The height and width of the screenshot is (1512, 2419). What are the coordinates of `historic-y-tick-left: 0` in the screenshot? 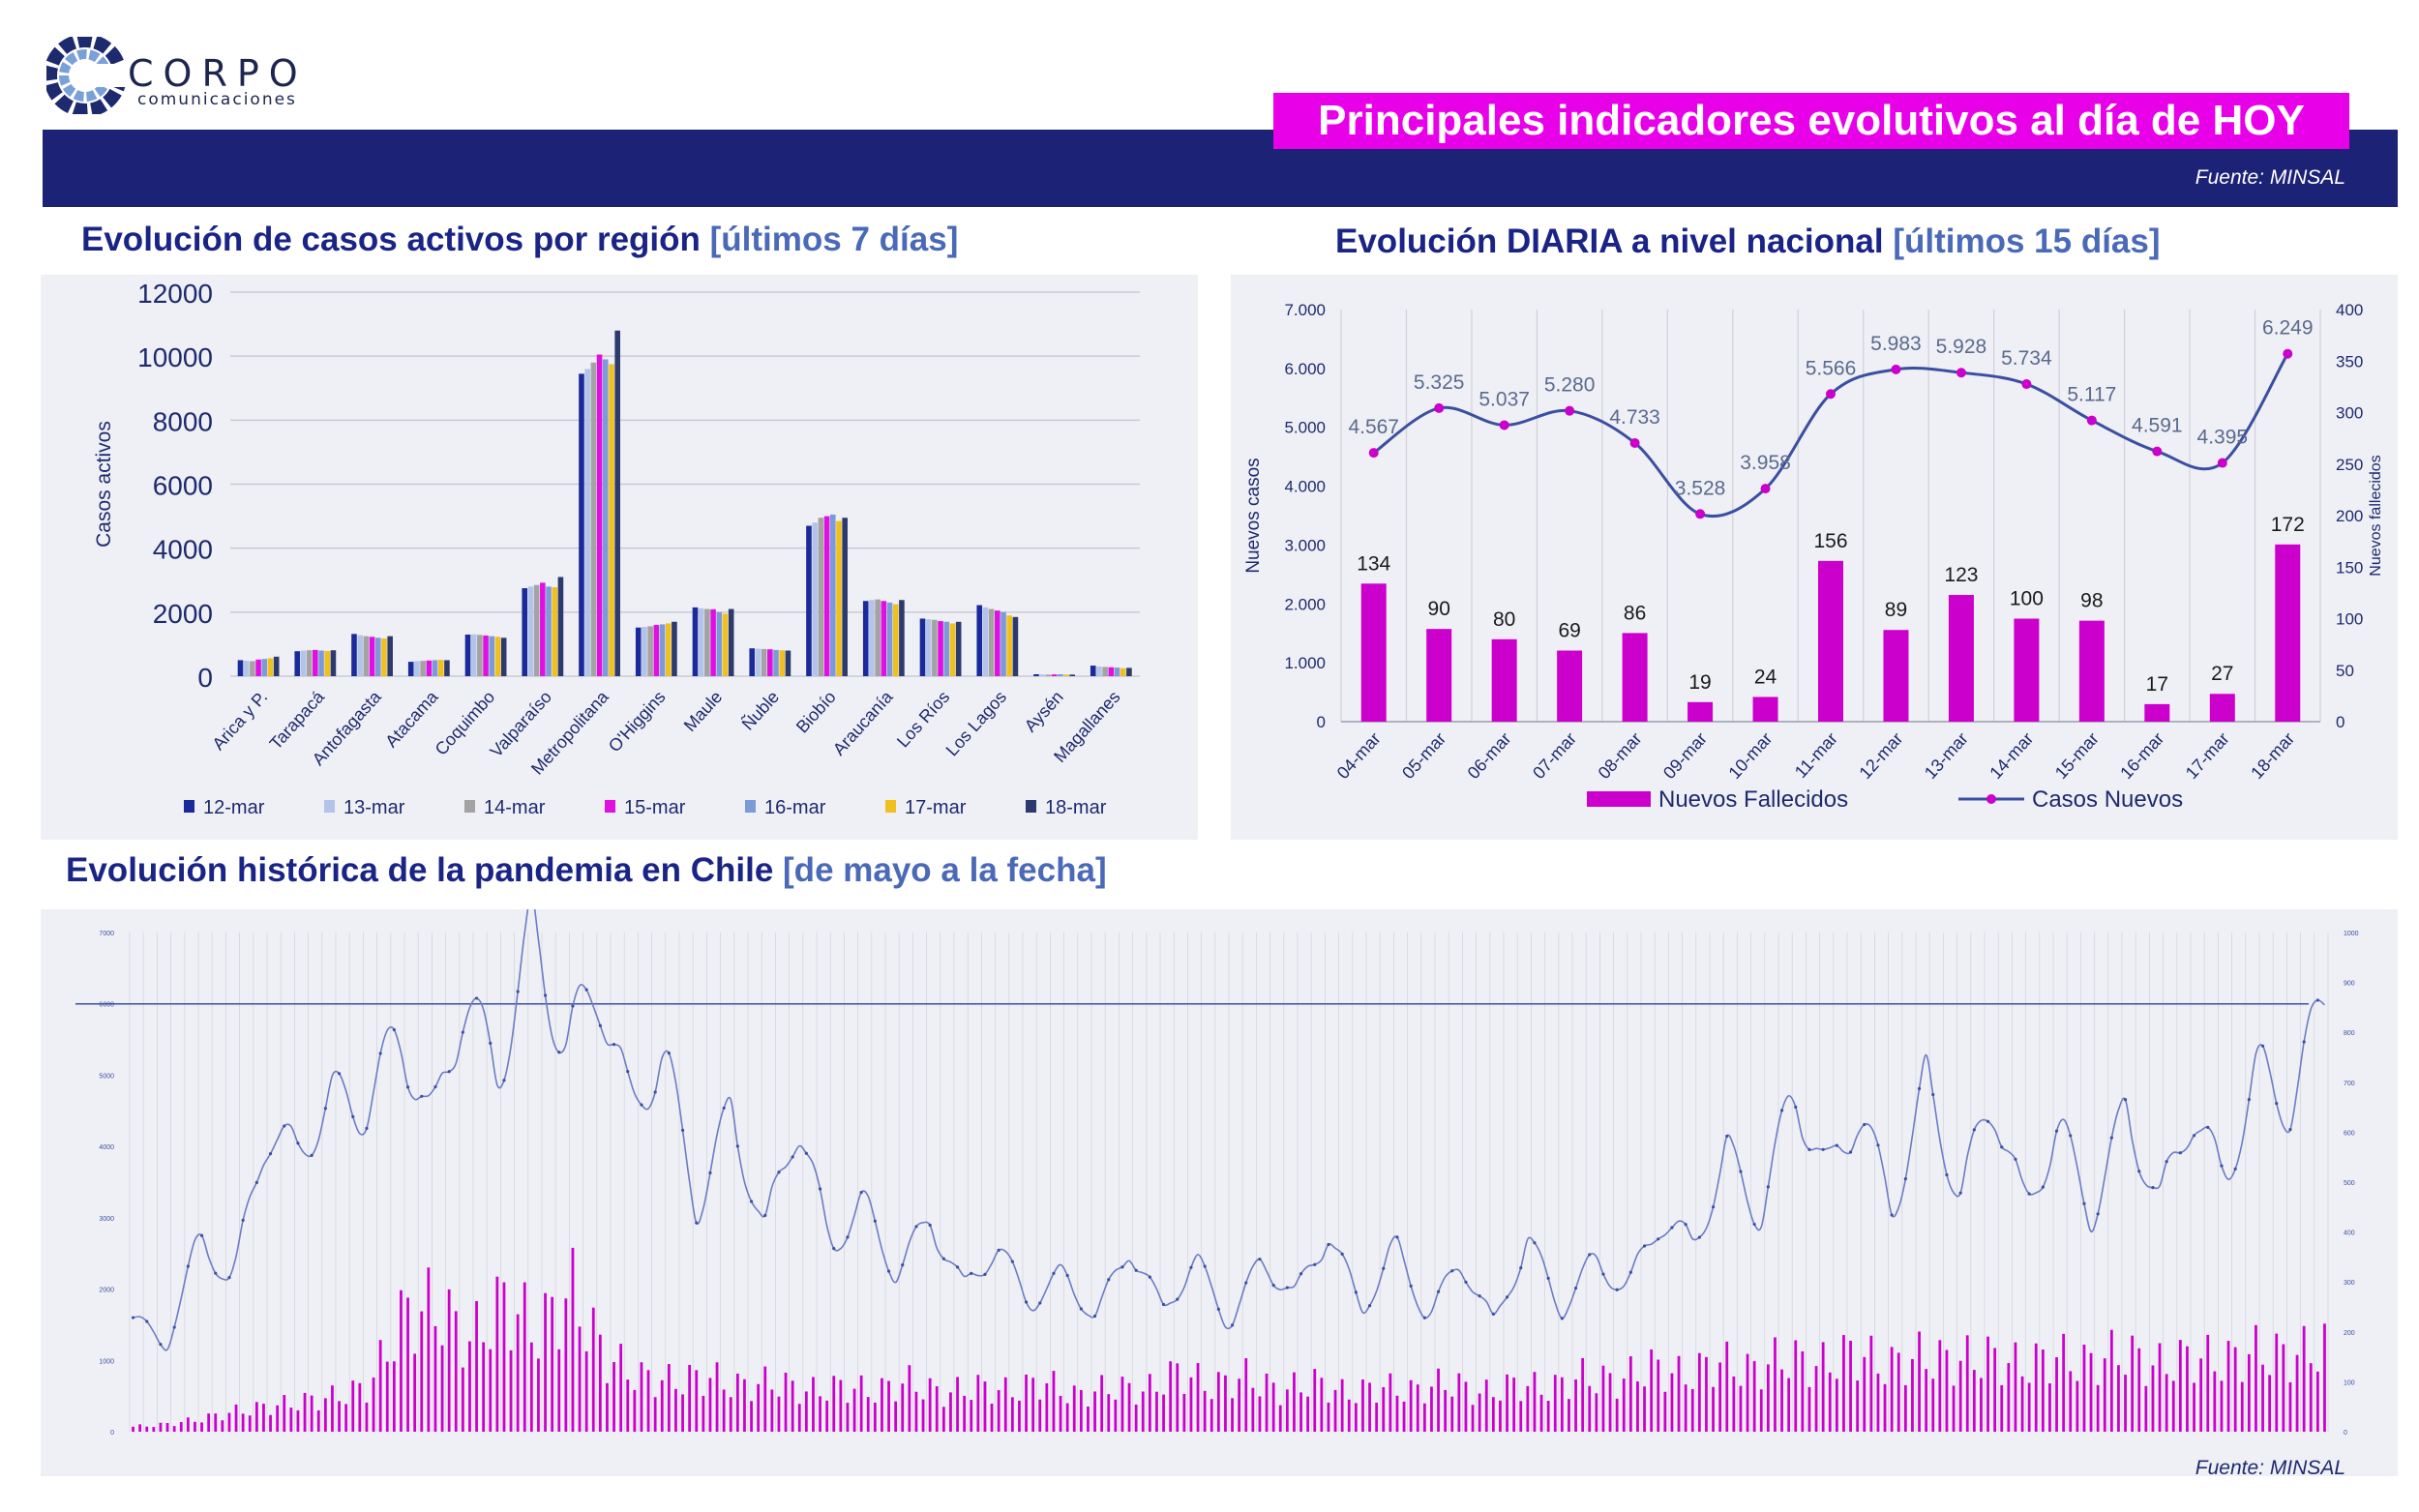 It's located at (112, 1433).